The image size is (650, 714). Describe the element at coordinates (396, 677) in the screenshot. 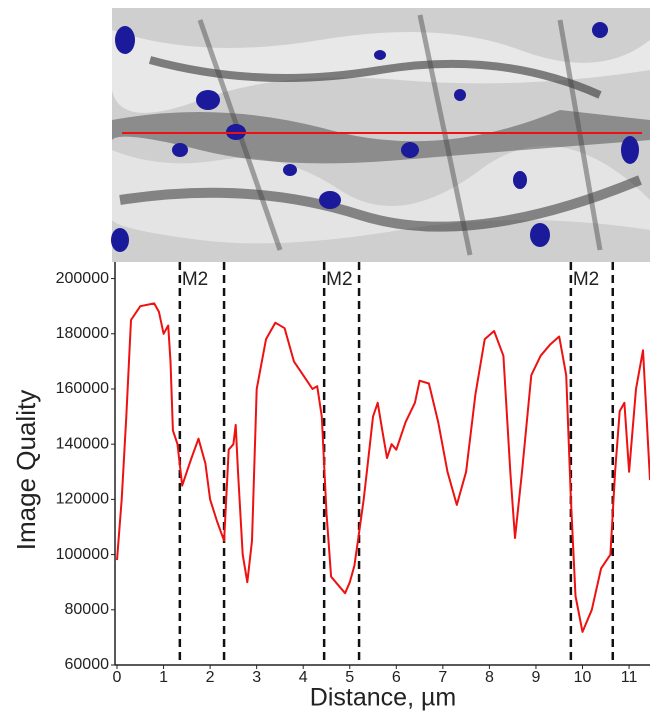

I see `x-tick-label: 6` at that location.